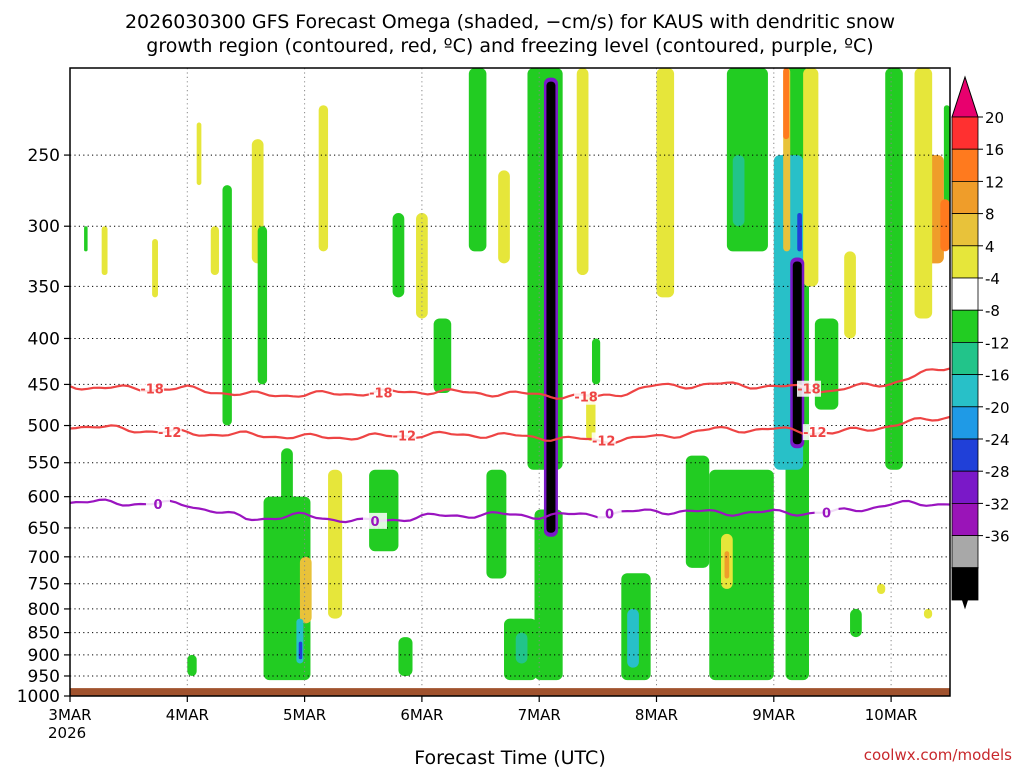 Image resolution: width=1024 pixels, height=768 pixels. Describe the element at coordinates (773, 715) in the screenshot. I see `x-tick-label-6: 9MAR` at that location.